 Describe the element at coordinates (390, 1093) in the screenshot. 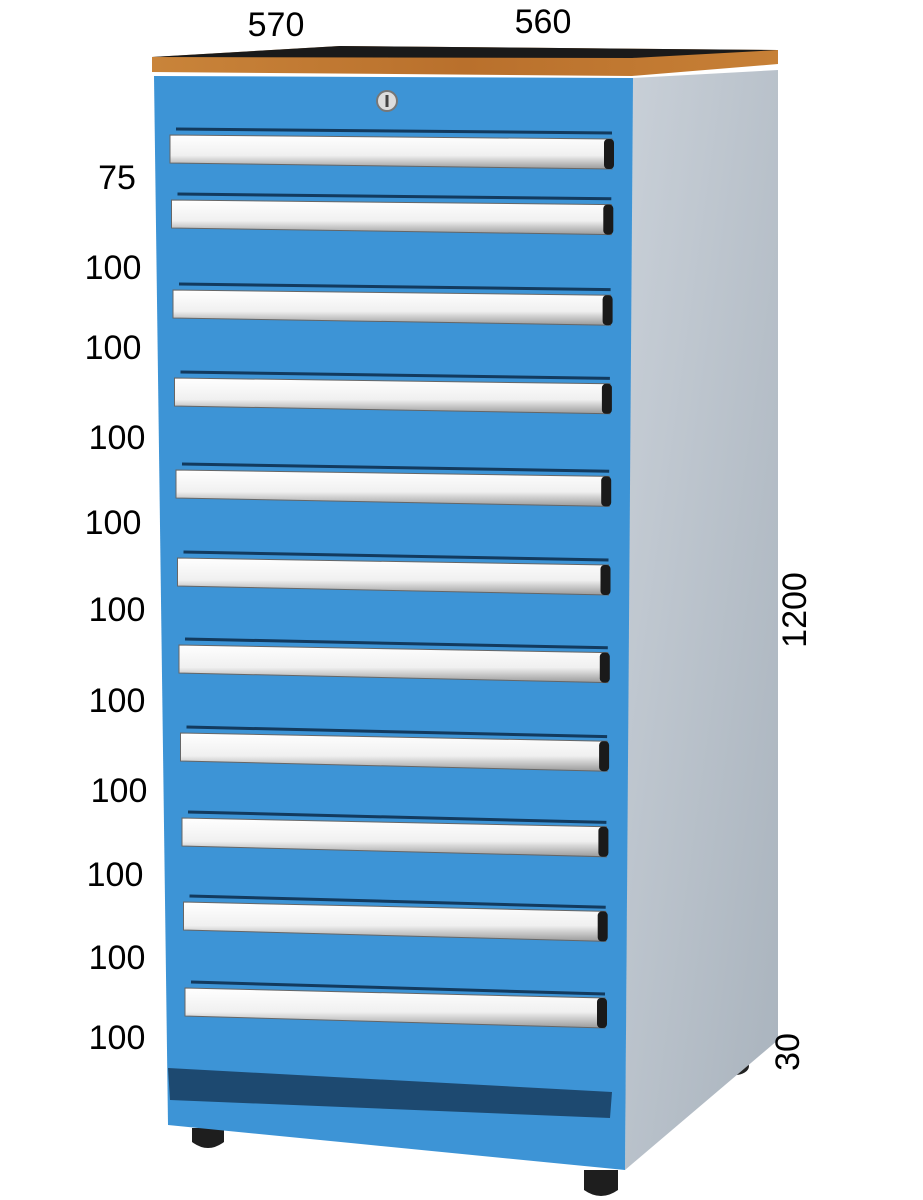

I see `cabinet-base` at that location.